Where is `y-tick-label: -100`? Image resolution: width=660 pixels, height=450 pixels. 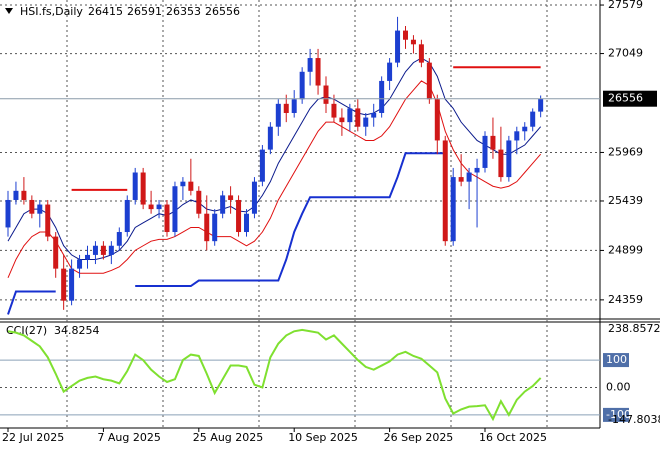 y-tick-label: -100 is located at coordinates (618, 414).